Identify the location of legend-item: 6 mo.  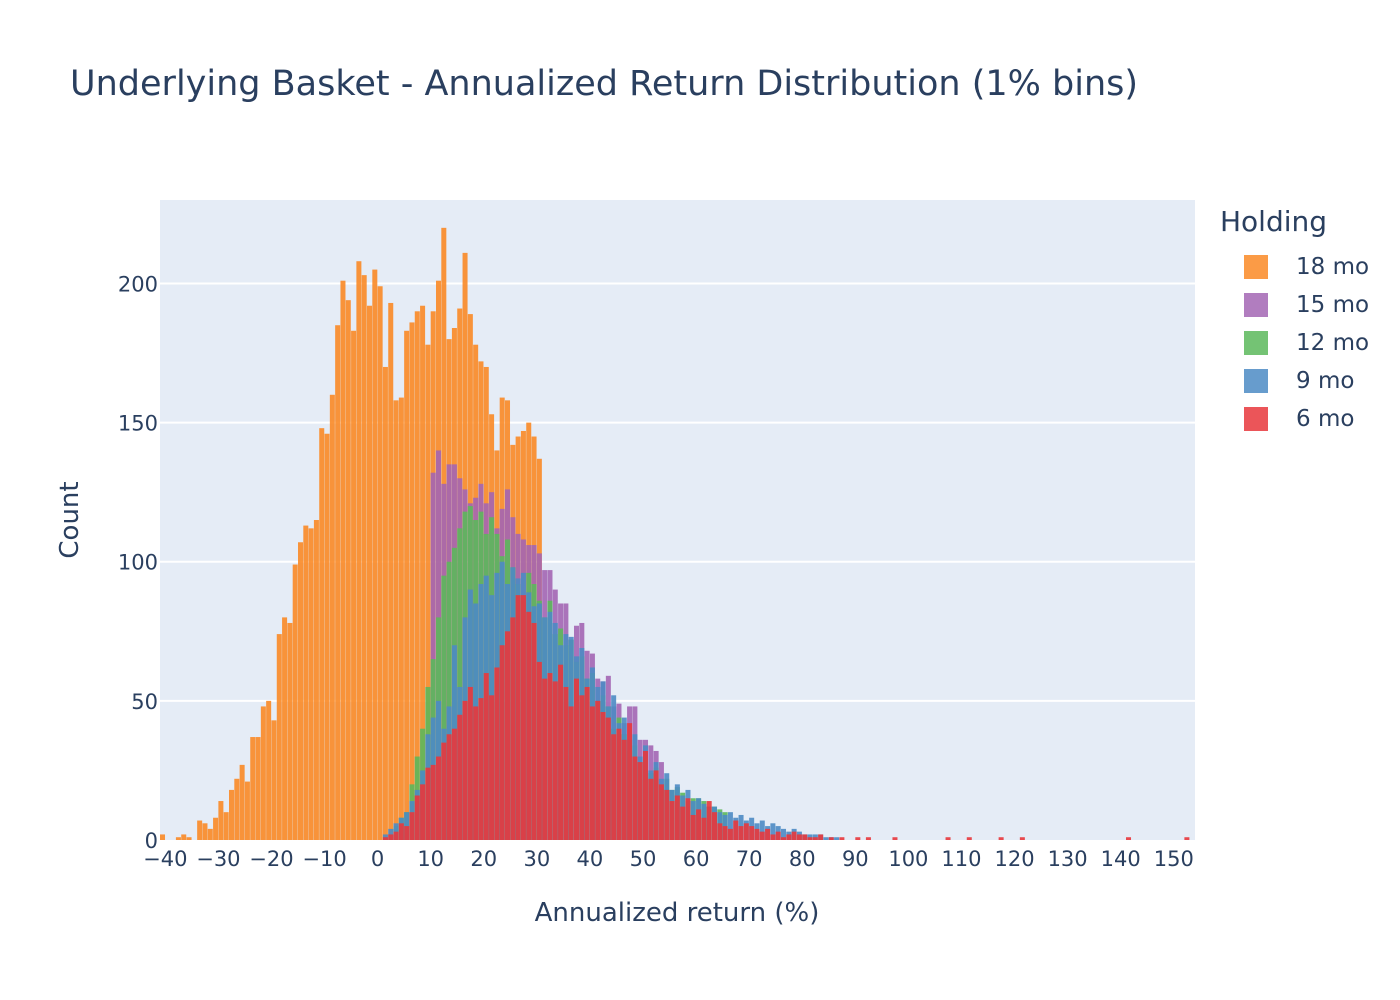
(1307, 419).